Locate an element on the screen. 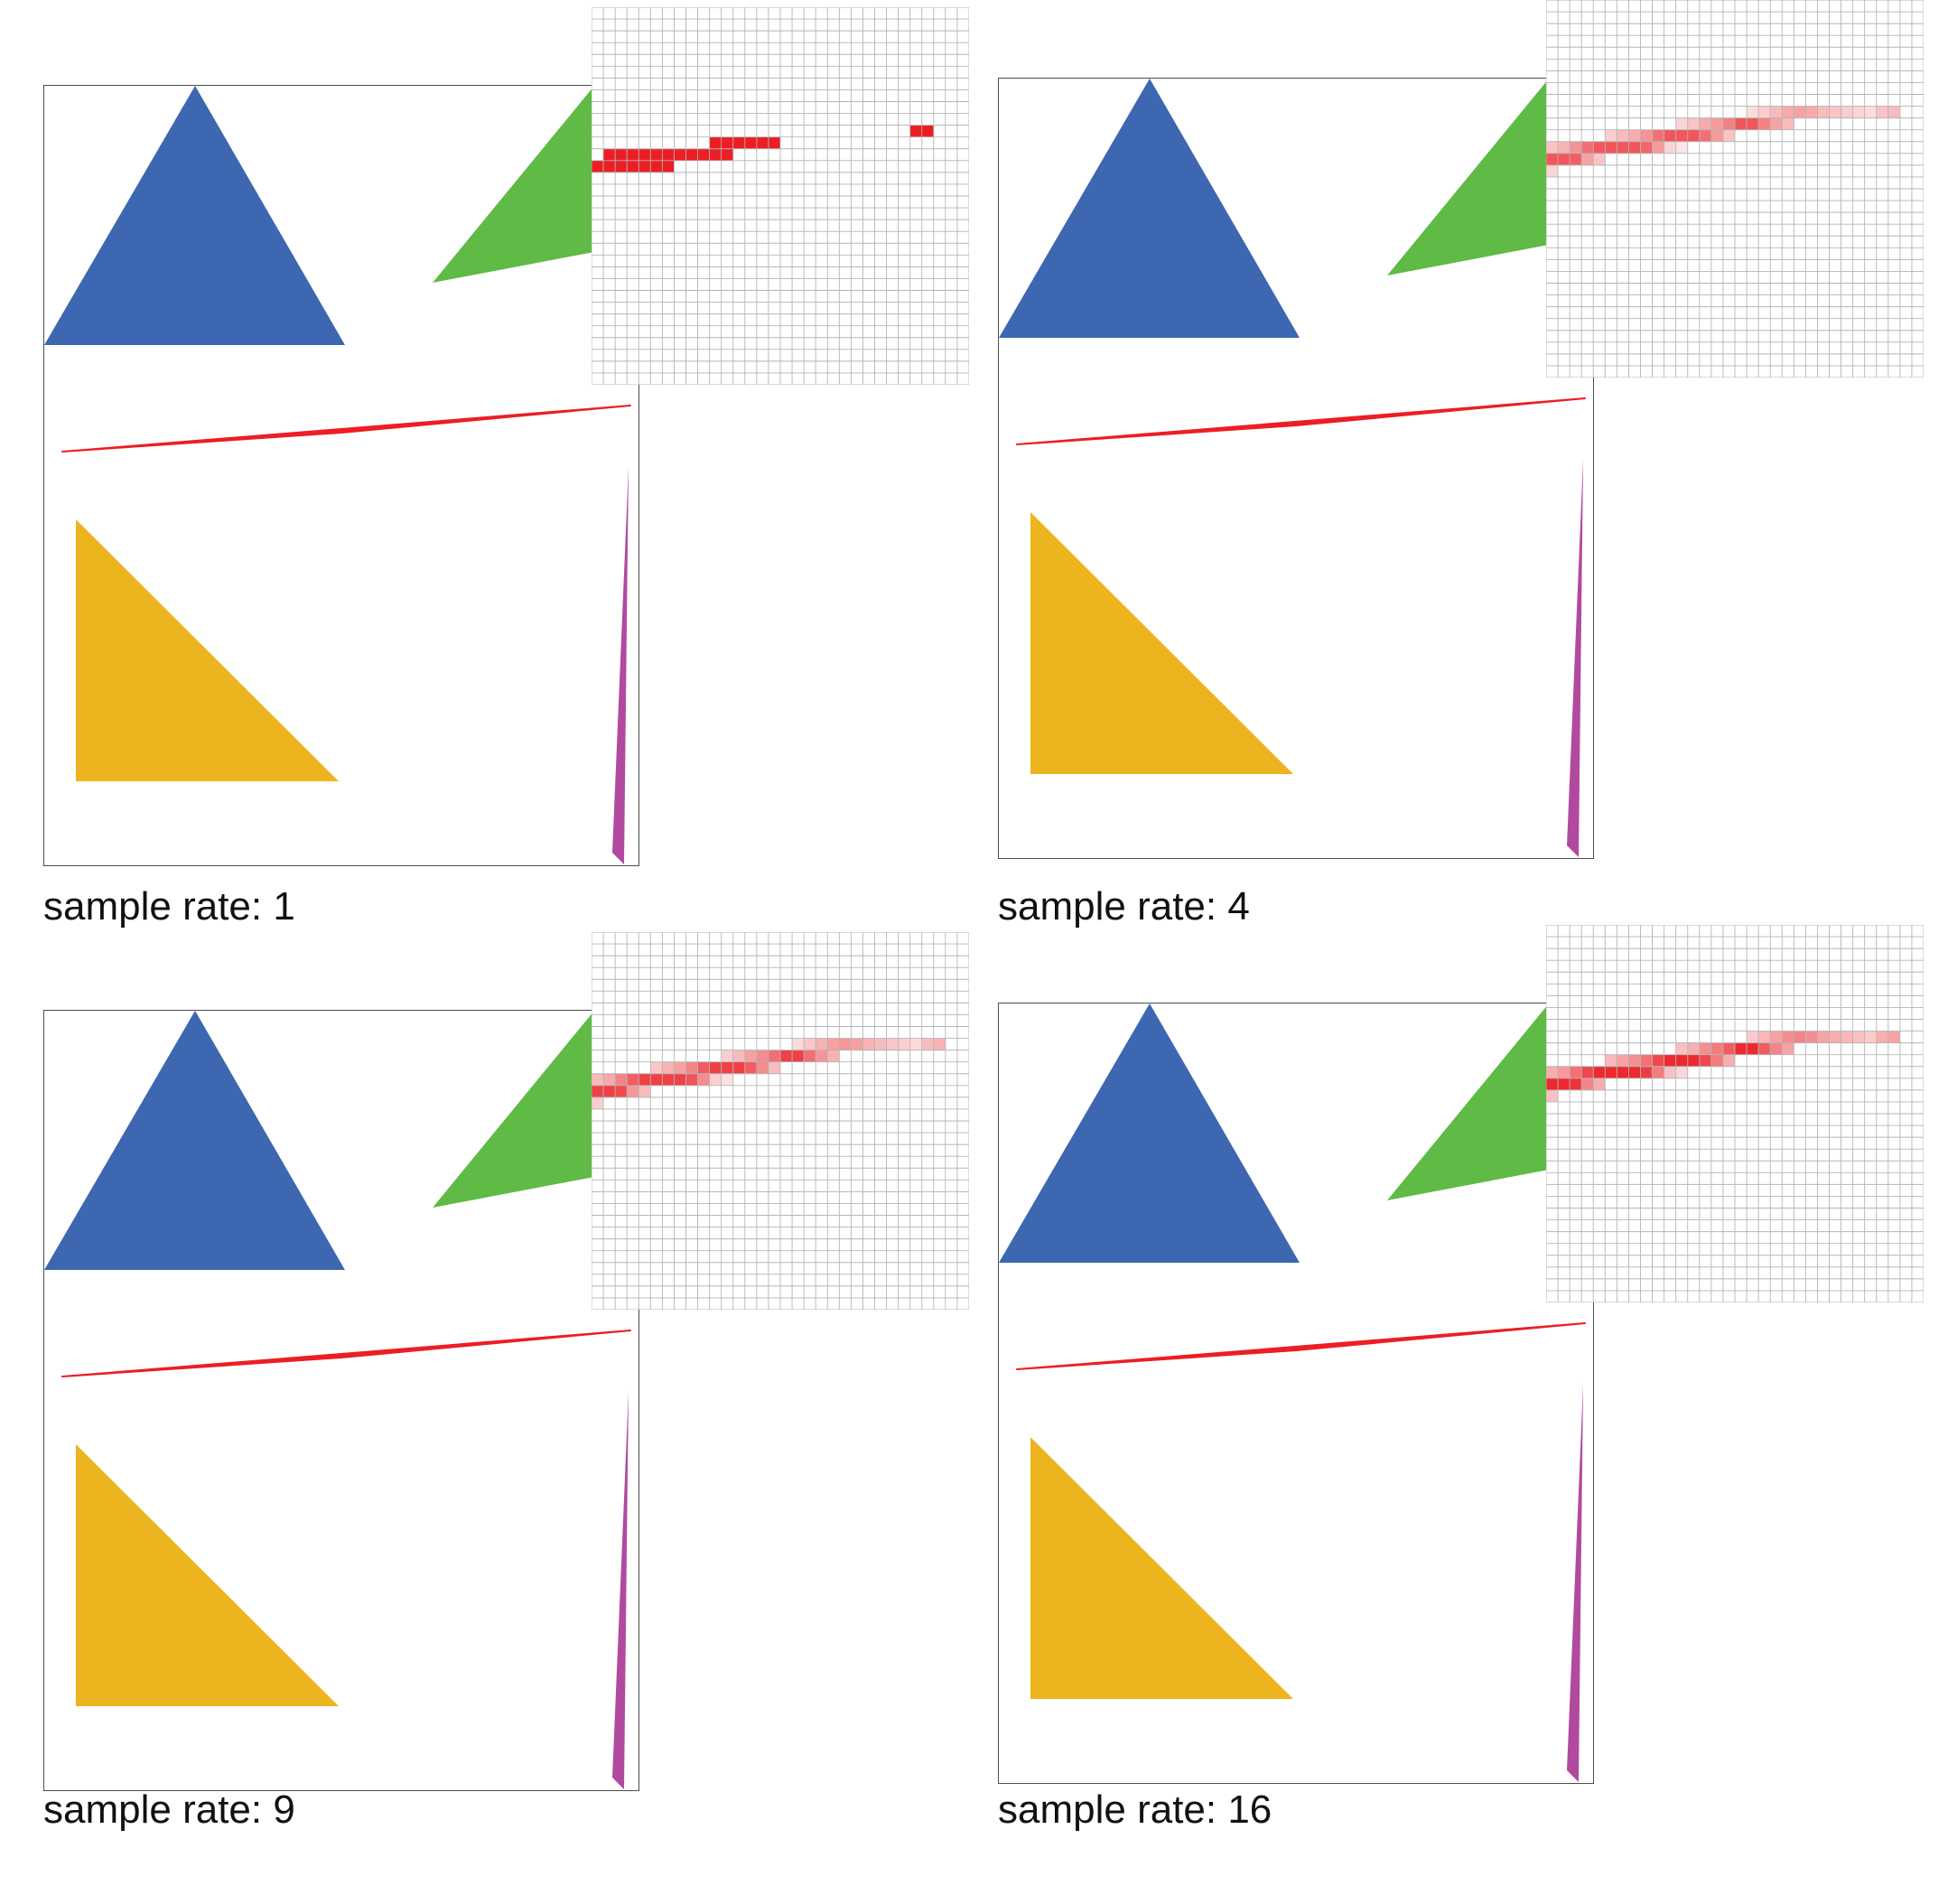 The width and height of the screenshot is (1948, 1904). sample-rate-caption: sample rate: 4 is located at coordinates (1124, 907).